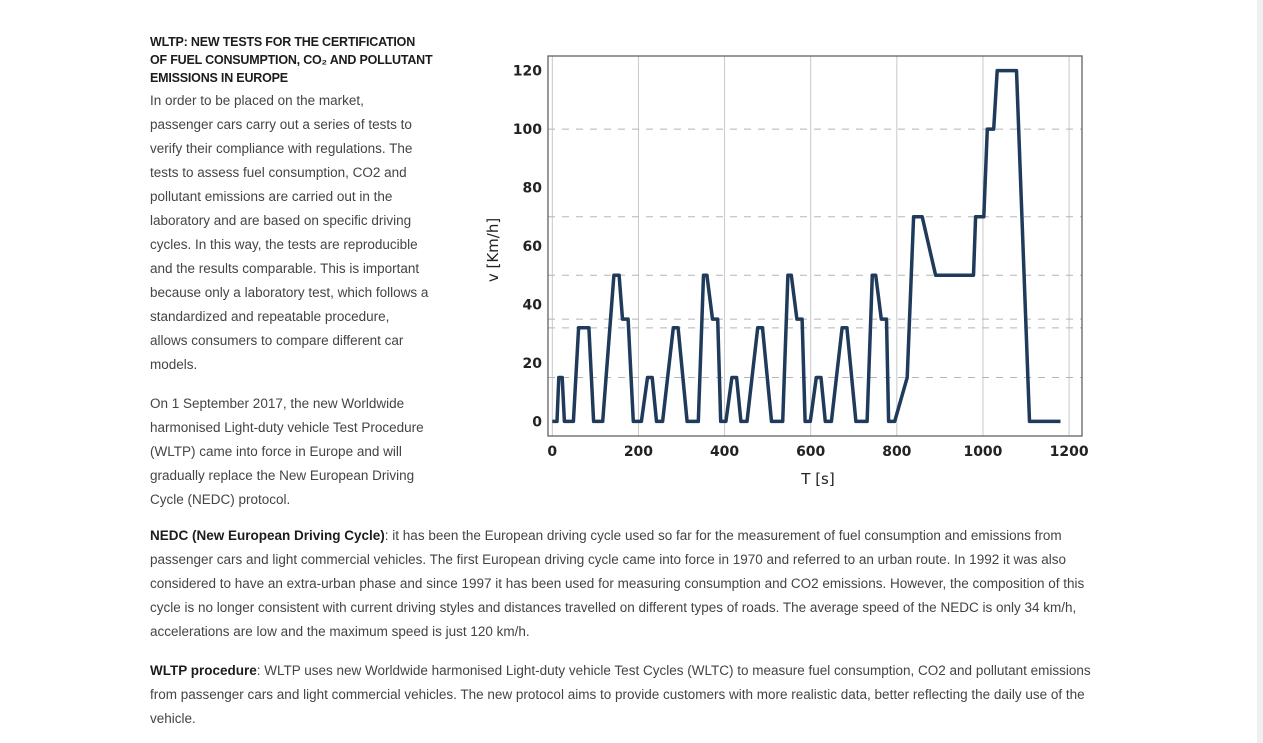  What do you see at coordinates (267, 535) in the screenshot?
I see `nedc-term: NEDC (New European Driving Cycle)` at bounding box center [267, 535].